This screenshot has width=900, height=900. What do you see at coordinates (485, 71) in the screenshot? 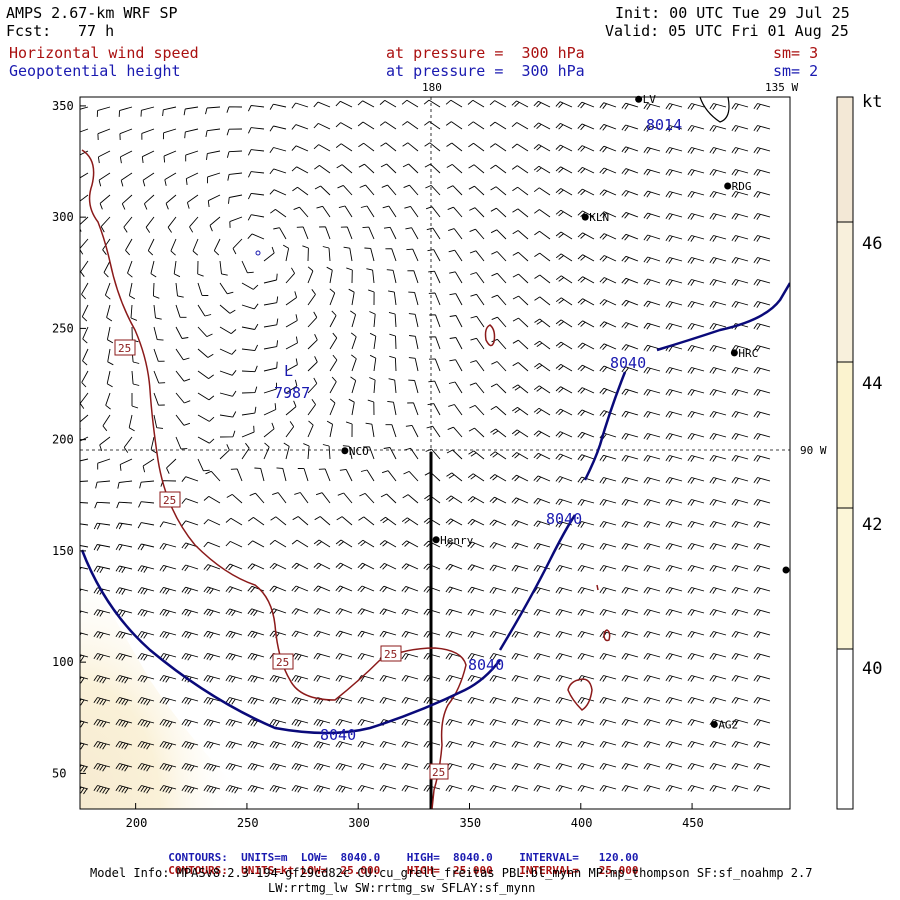
I see `field2-level: at pressure = 300 hPa` at bounding box center [485, 71].